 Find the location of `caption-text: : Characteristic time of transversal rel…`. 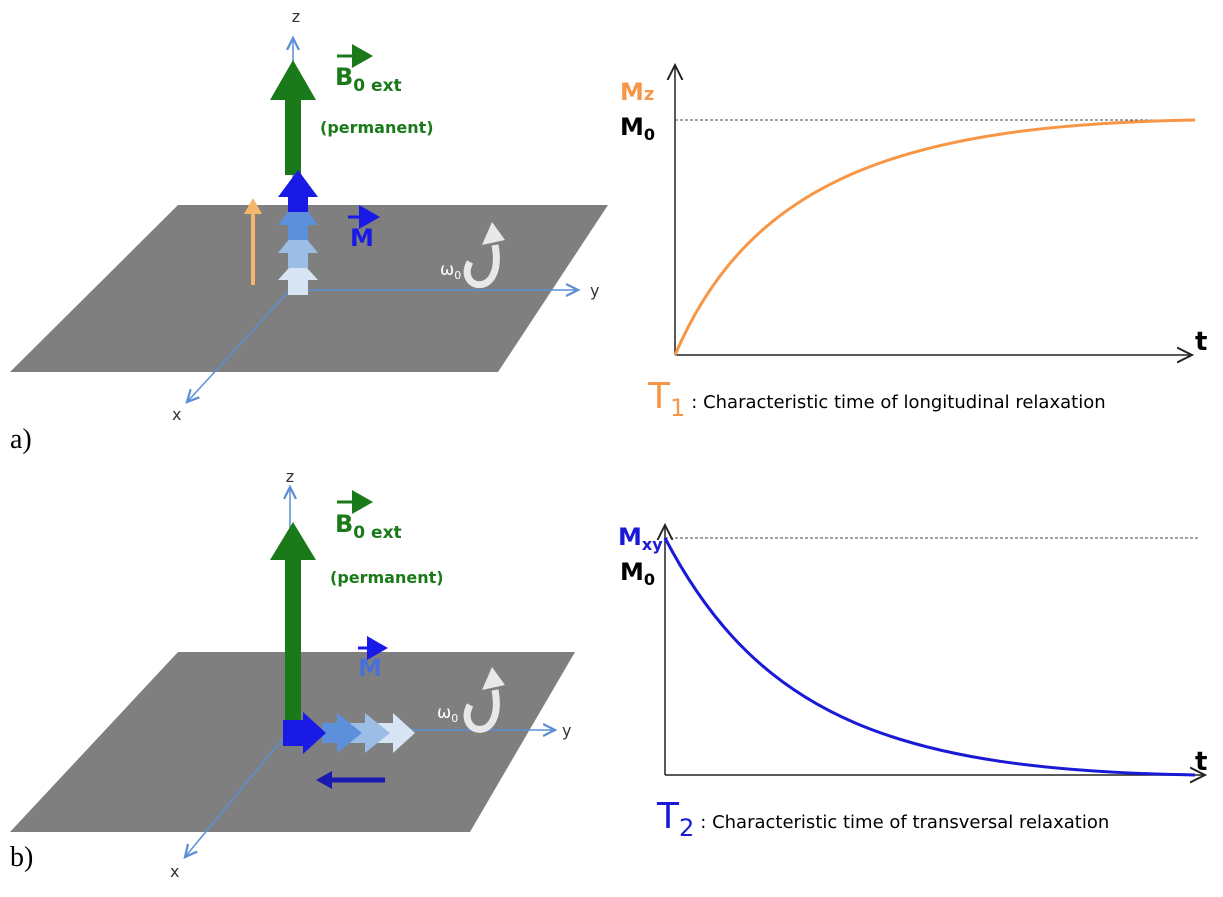

caption-text: : Characteristic time of transversal rel… is located at coordinates (904, 822).